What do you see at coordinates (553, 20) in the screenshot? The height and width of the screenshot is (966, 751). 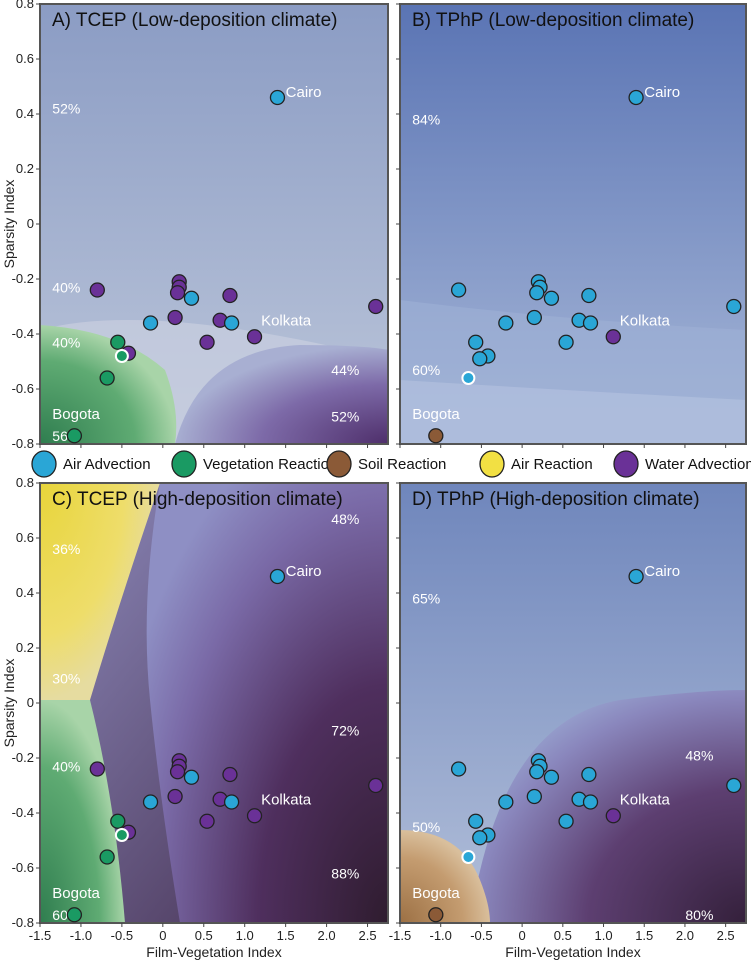 I see `panel-title: B) TPhP (Low-deposition climate)` at bounding box center [553, 20].